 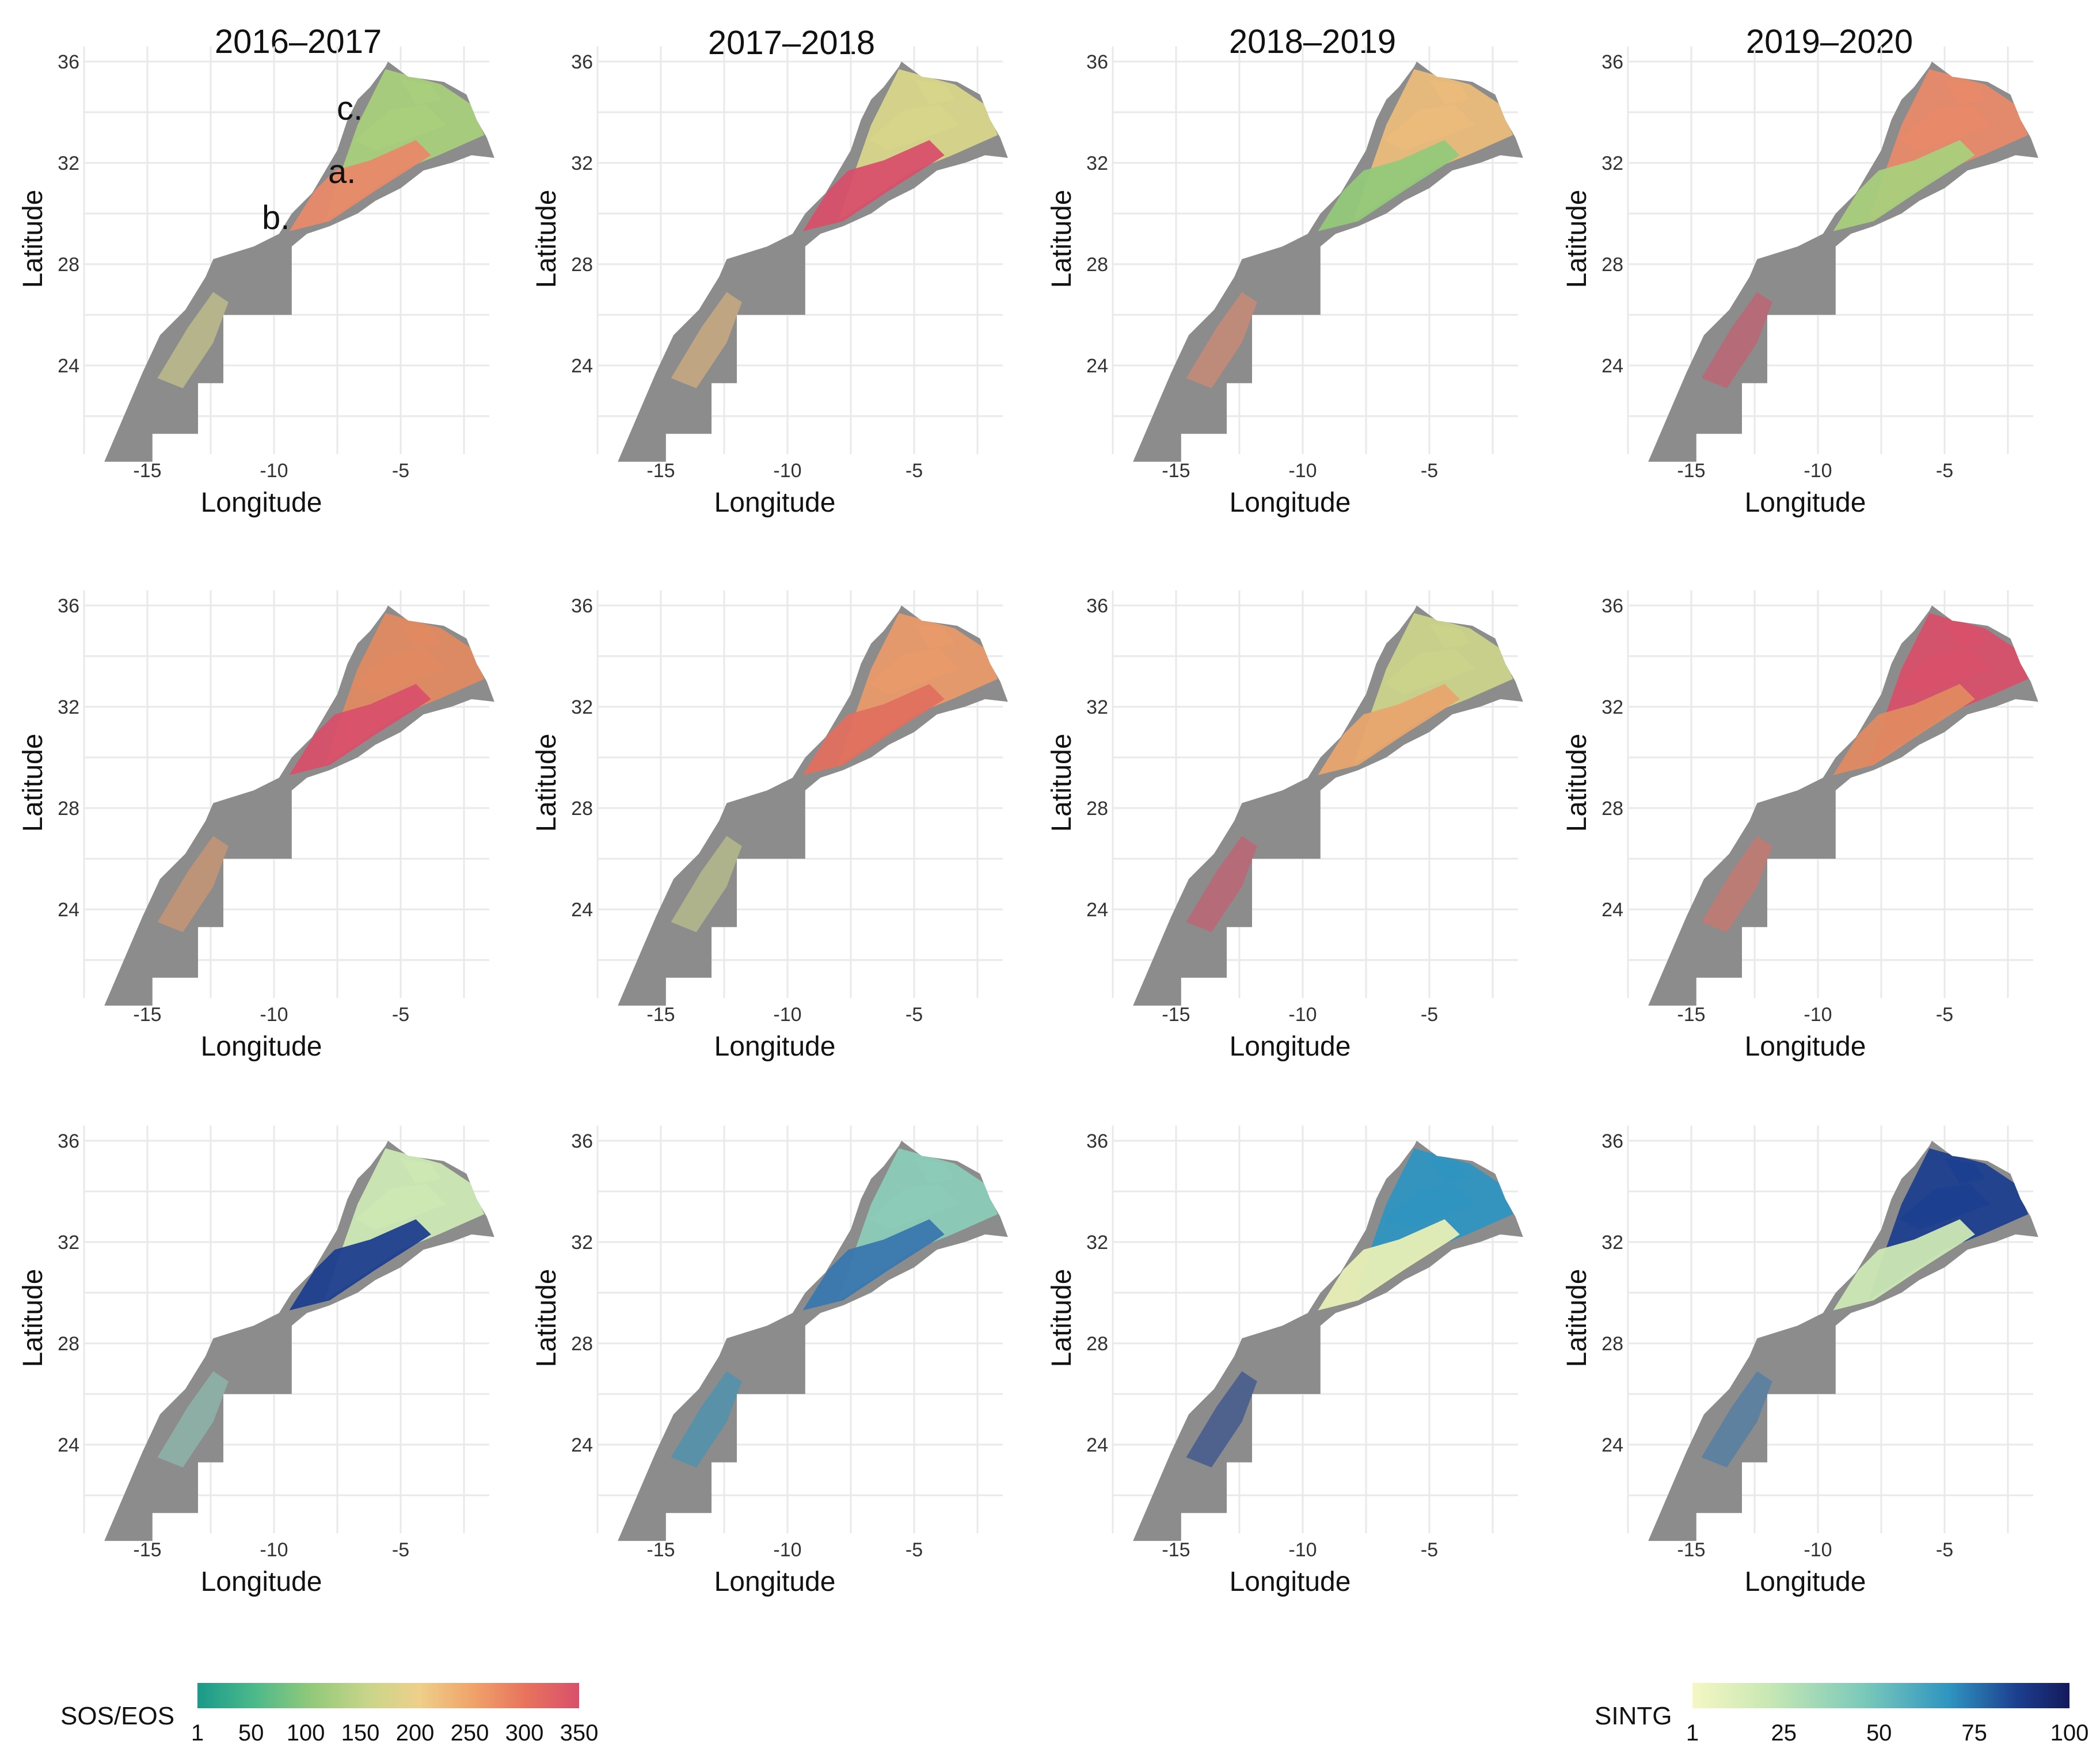 What do you see at coordinates (298, 41) in the screenshot?
I see `column-title-1: 2016–2017` at bounding box center [298, 41].